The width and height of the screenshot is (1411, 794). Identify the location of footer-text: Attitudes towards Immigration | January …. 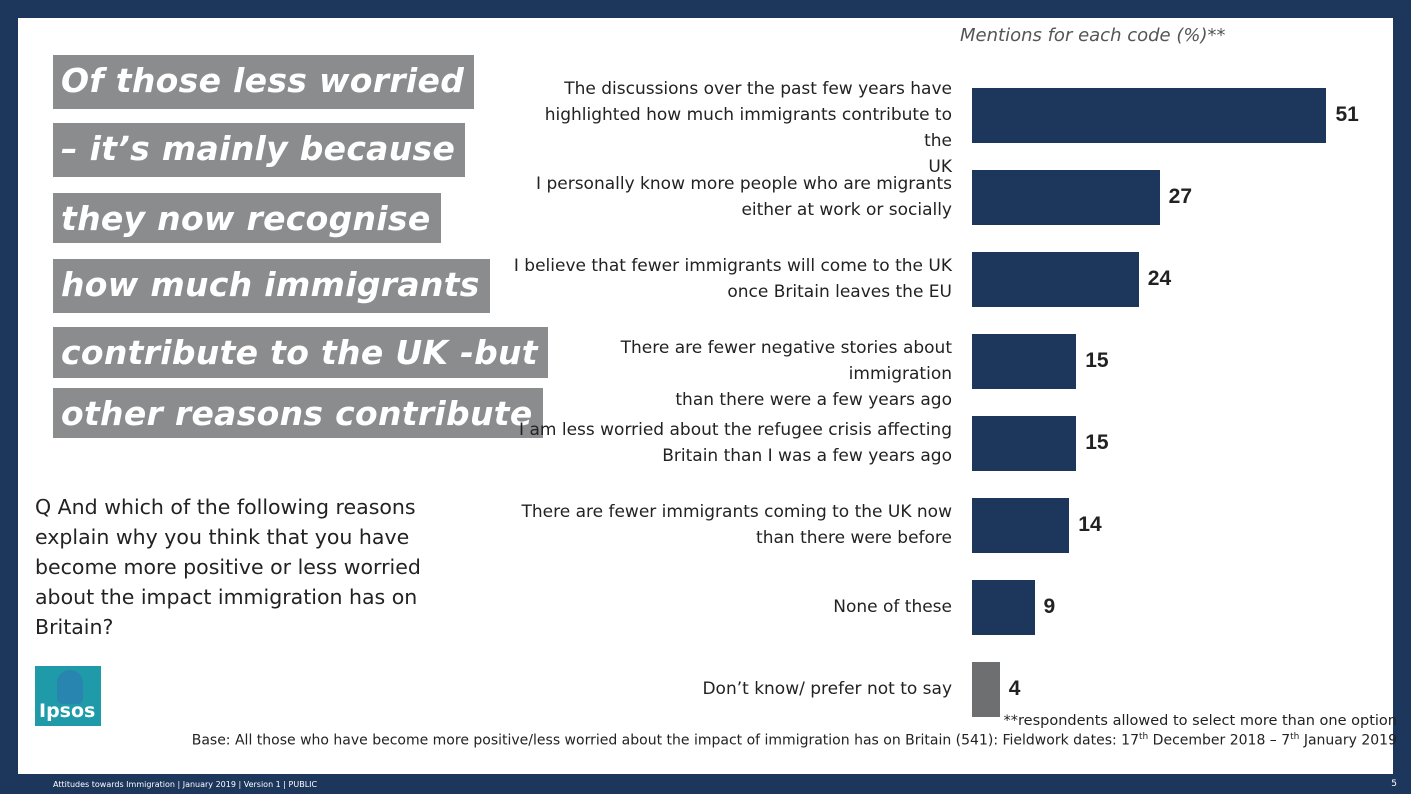
(185, 784).